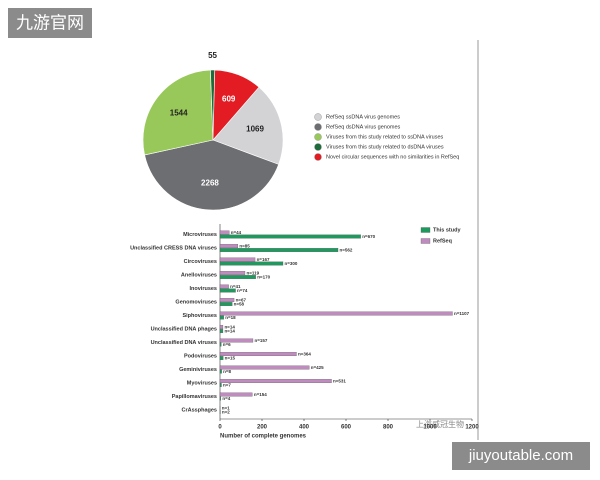  I want to click on x-tick-label: 1000, so click(430, 428).